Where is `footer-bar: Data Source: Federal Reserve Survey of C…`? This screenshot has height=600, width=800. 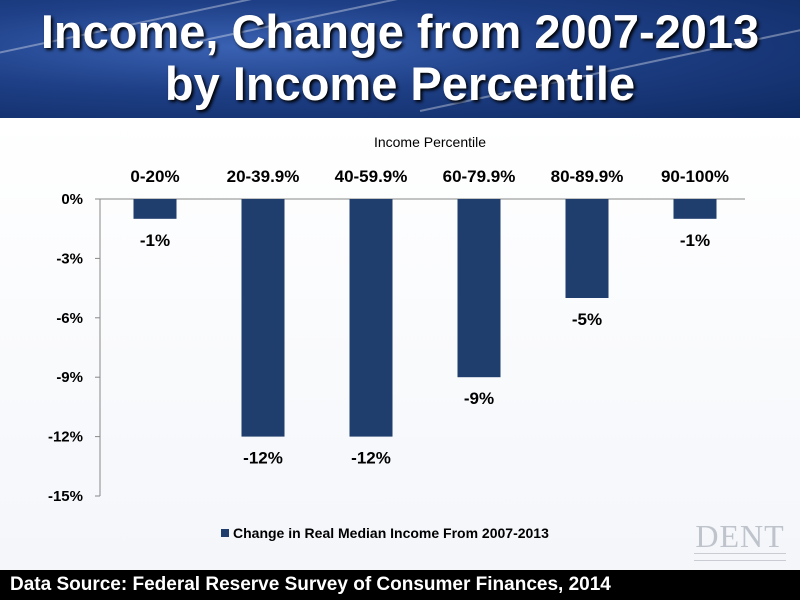
footer-bar: Data Source: Federal Reserve Survey of C… is located at coordinates (400, 585).